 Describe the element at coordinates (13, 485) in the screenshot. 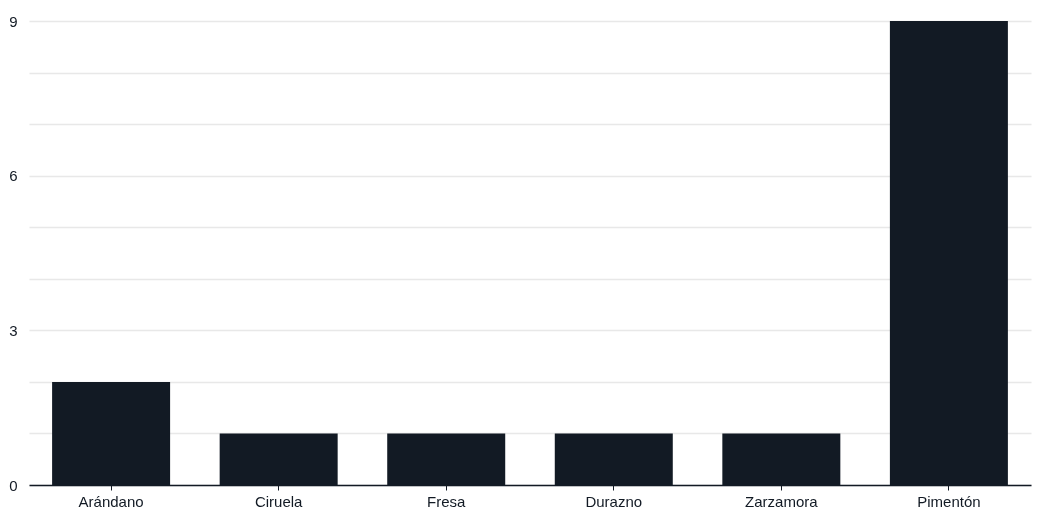

I see `y-tick-label: 0` at that location.